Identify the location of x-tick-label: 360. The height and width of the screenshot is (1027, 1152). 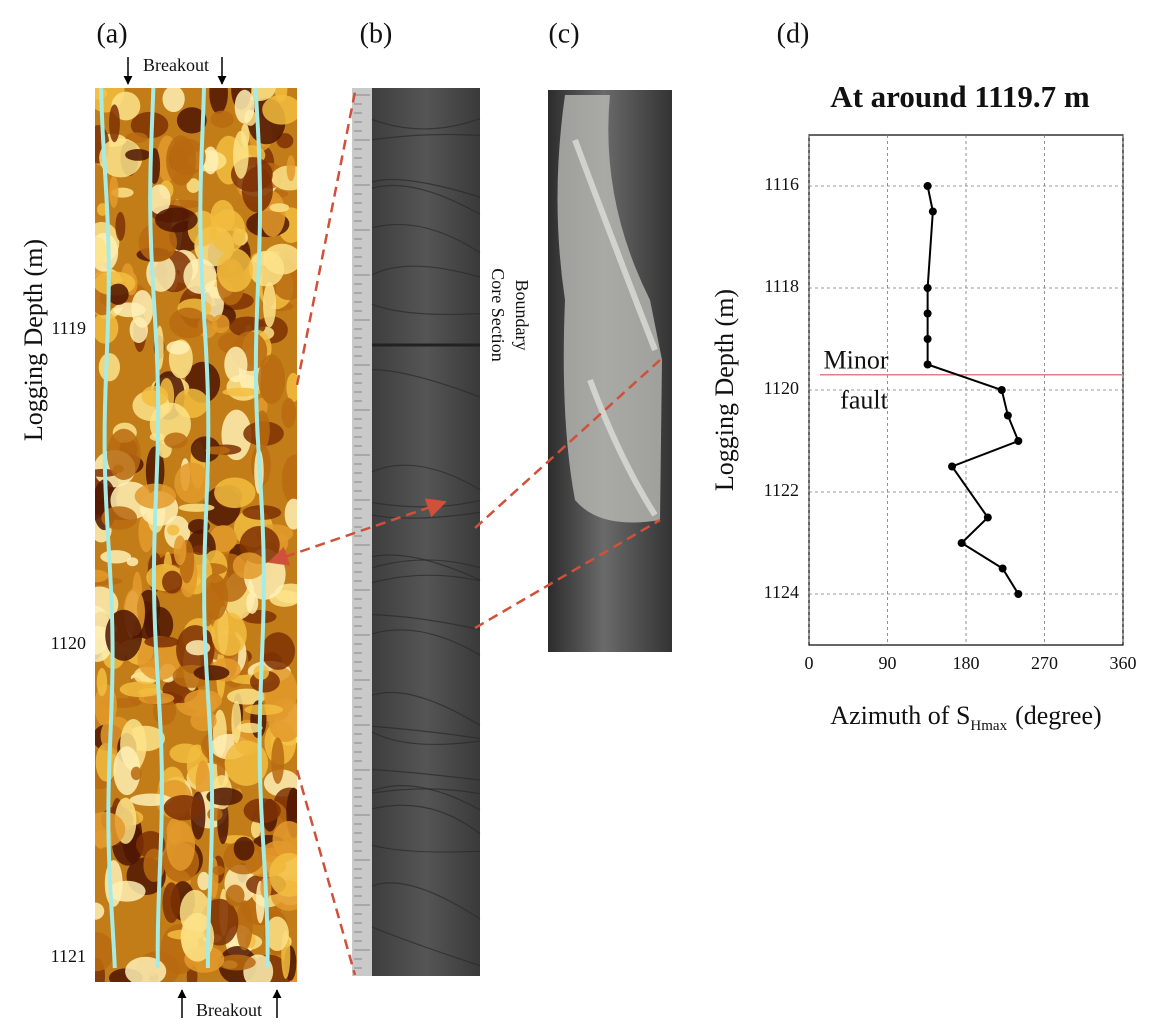
(1123, 663).